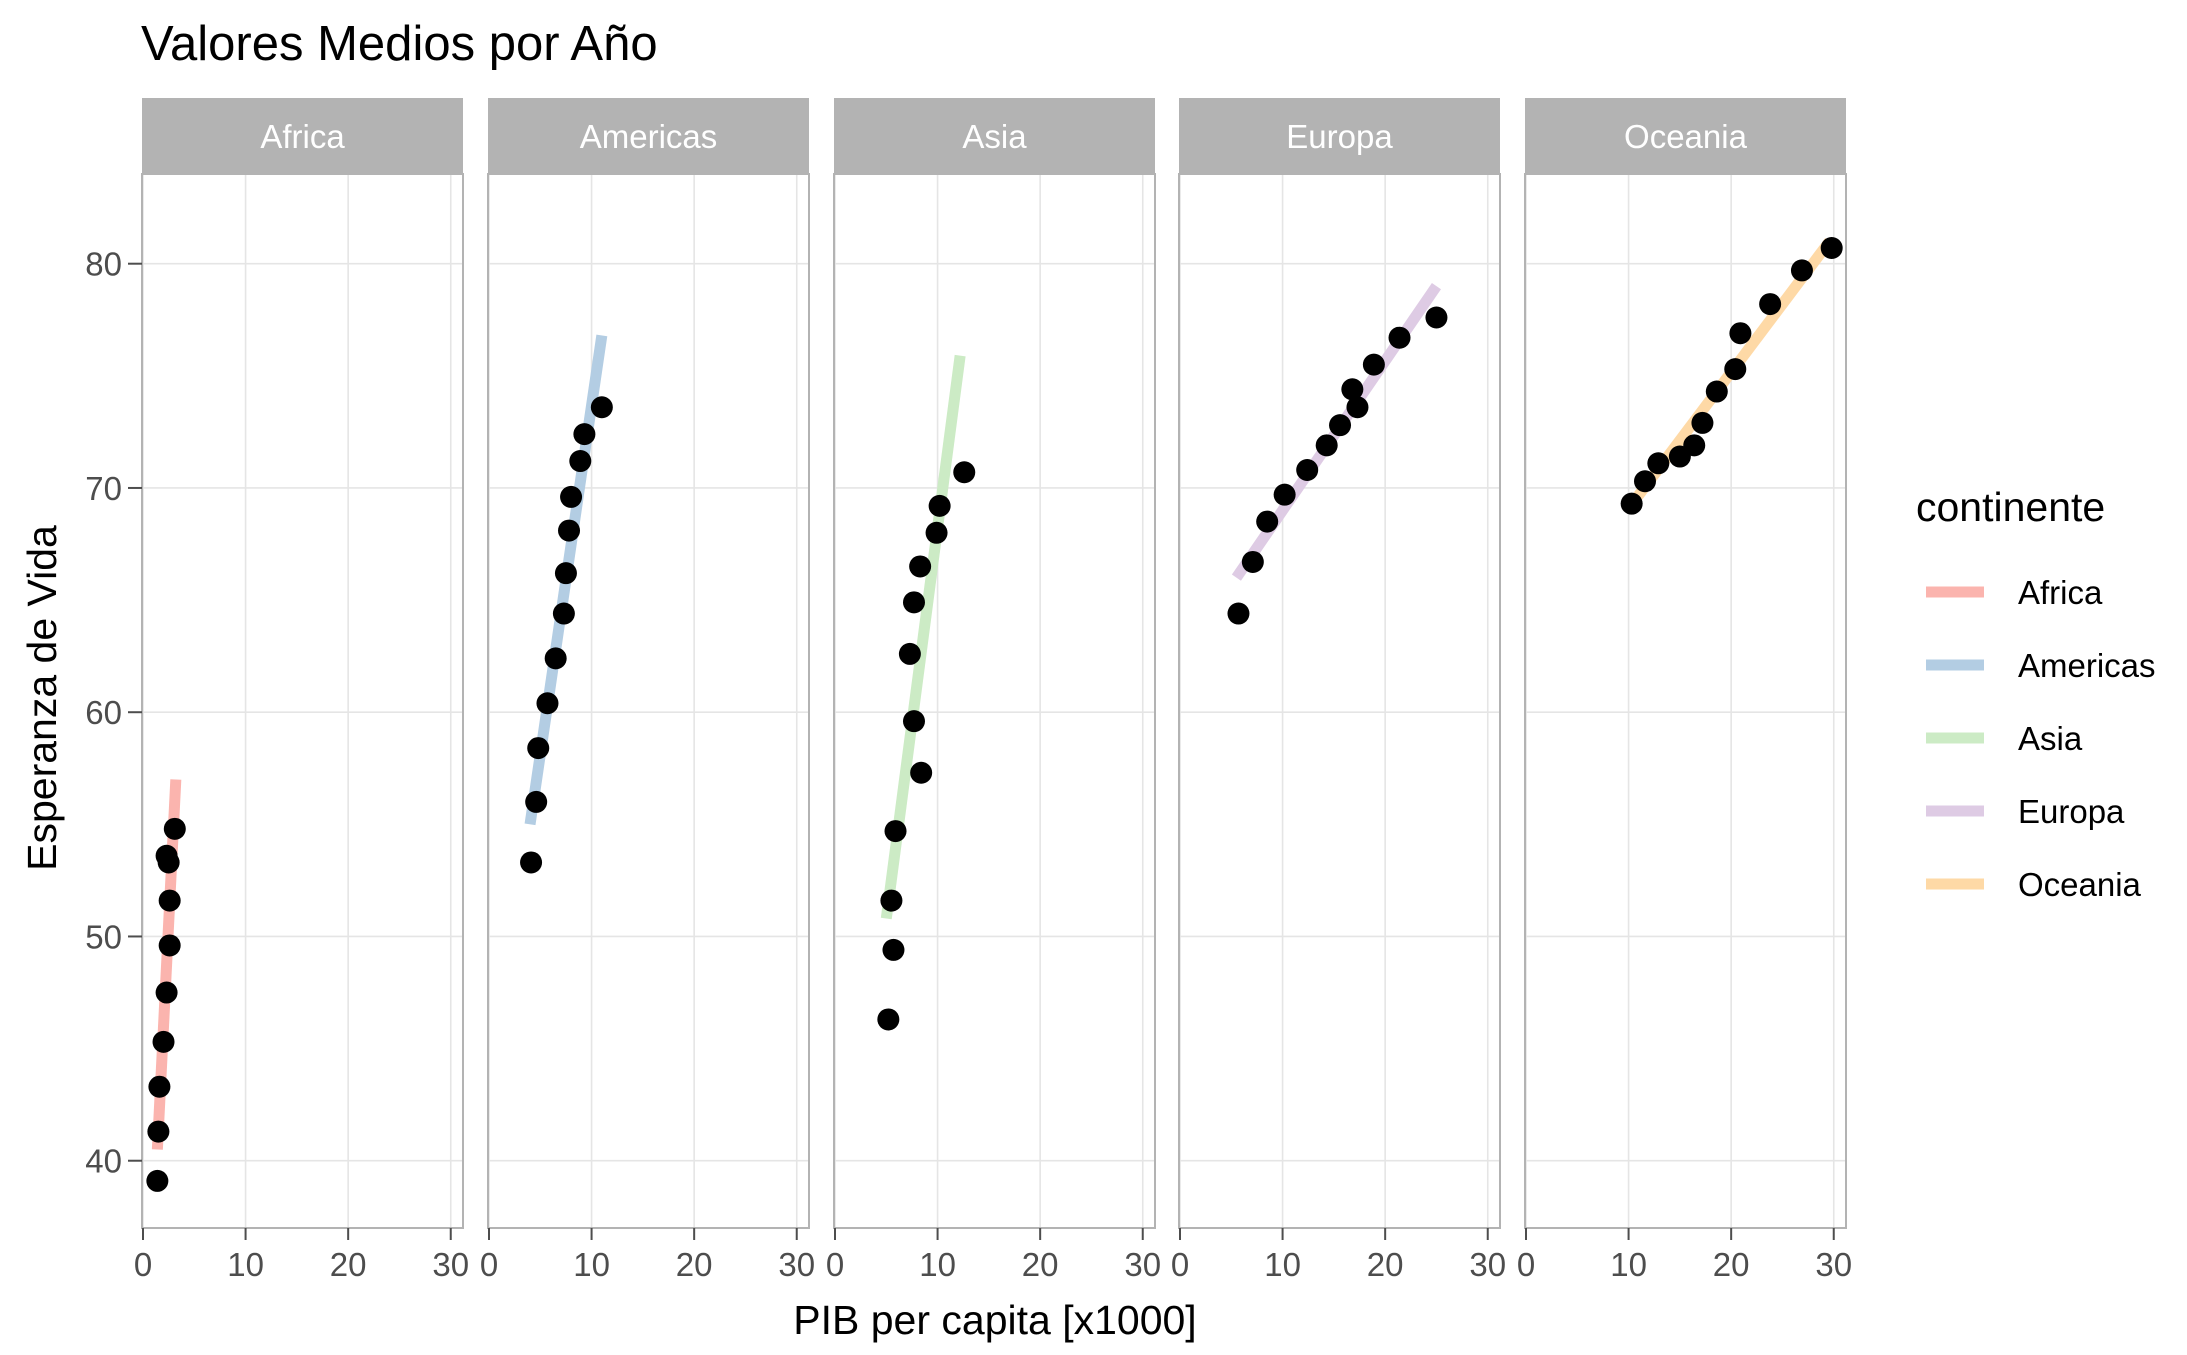 Image resolution: width=2187 pixels, height=1355 pixels. I want to click on facet-strip-label: Africa, so click(302, 136).